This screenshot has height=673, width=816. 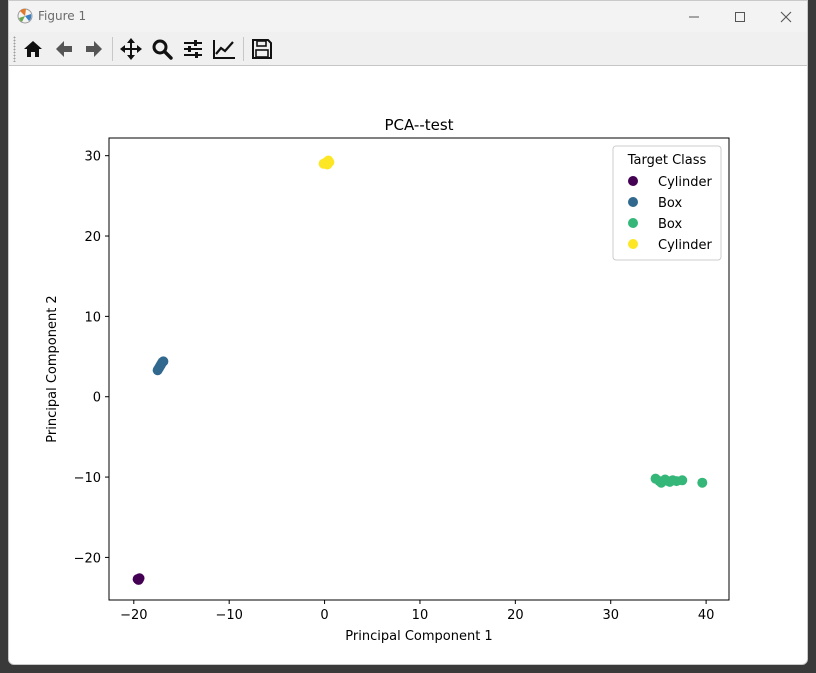 What do you see at coordinates (92, 317) in the screenshot?
I see `y-tick-label: 10` at bounding box center [92, 317].